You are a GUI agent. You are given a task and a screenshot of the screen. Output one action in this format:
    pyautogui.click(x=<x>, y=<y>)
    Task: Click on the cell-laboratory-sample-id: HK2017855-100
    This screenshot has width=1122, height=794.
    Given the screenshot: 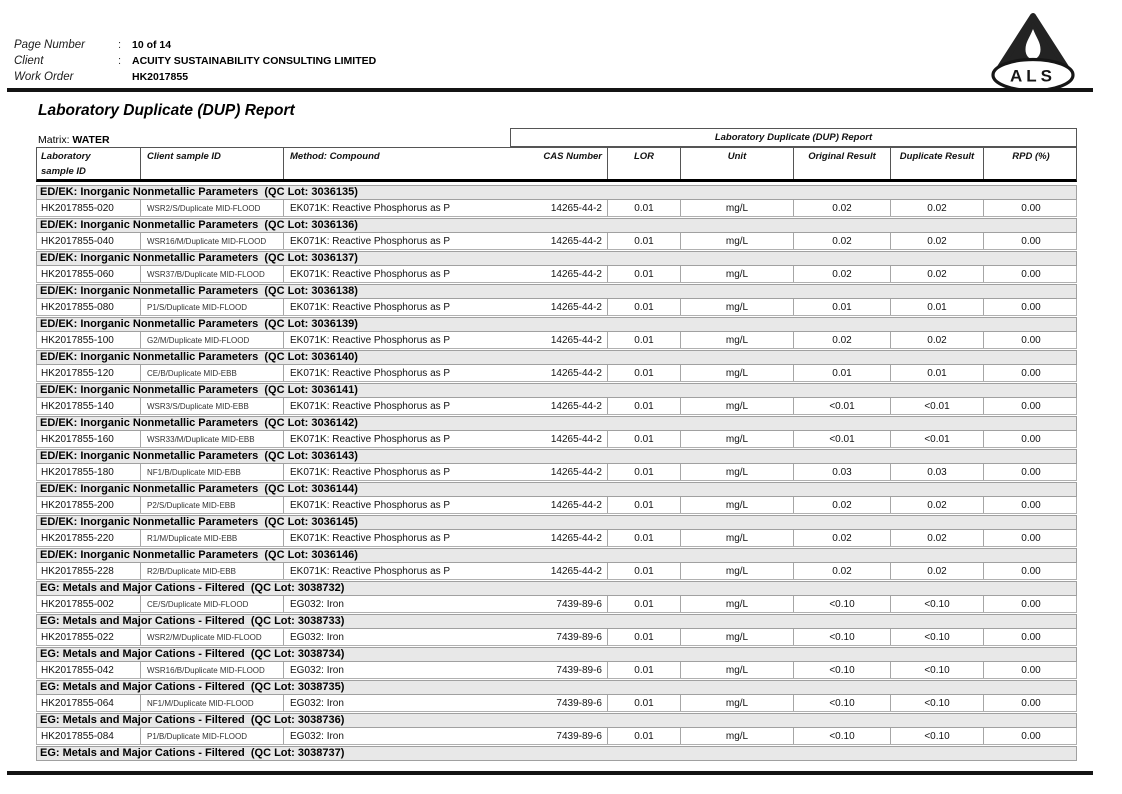 What is the action you would take?
    pyautogui.click(x=89, y=340)
    